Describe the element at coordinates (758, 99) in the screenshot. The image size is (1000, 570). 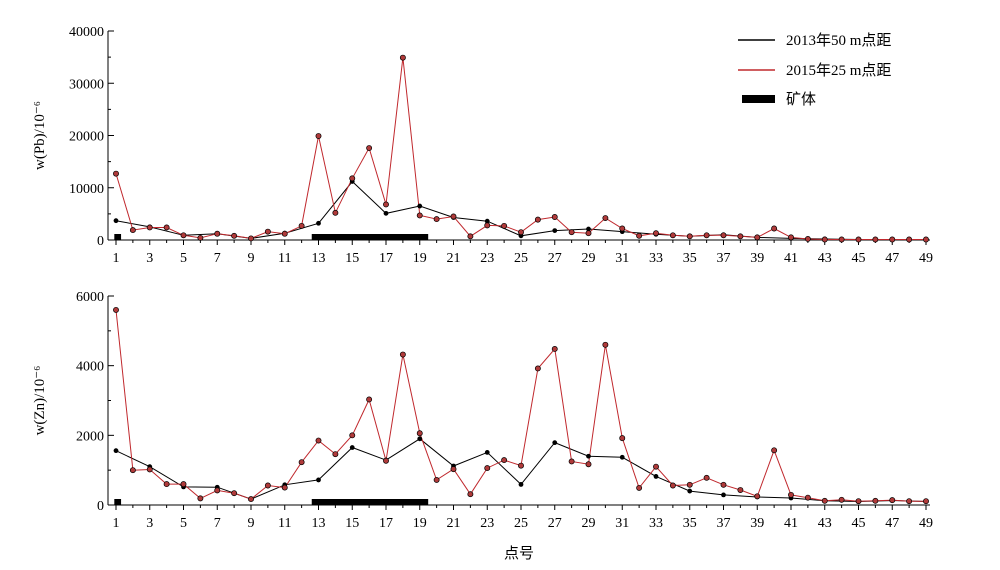
I see `legend-swatch-bar` at that location.